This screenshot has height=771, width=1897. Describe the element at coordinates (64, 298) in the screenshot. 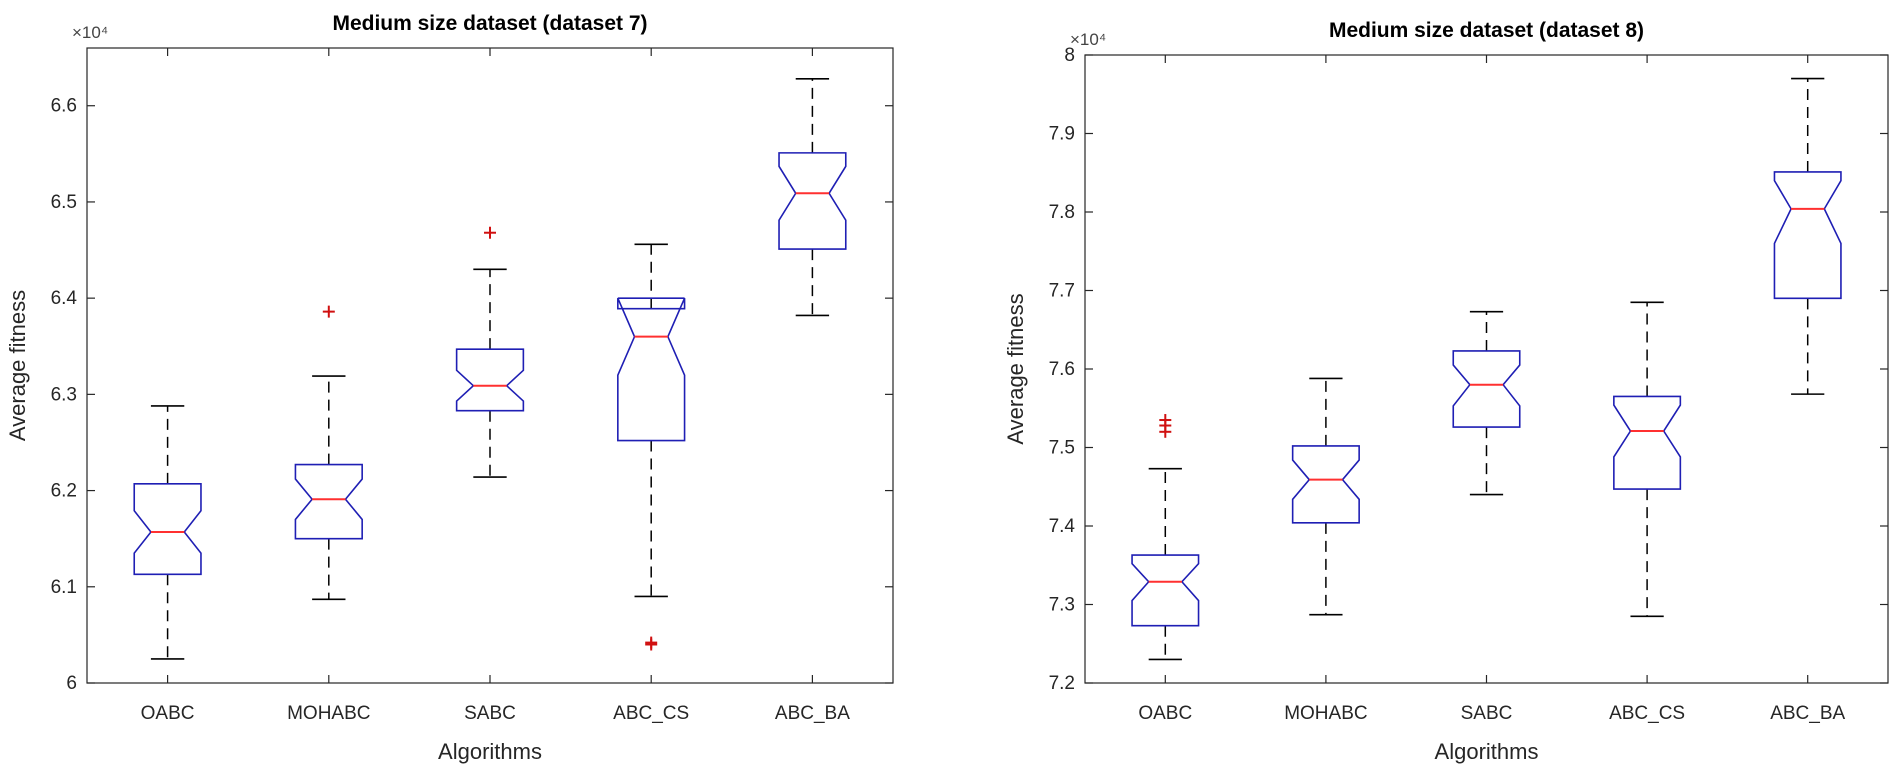

I see `y-tick-label: 6.4` at that location.